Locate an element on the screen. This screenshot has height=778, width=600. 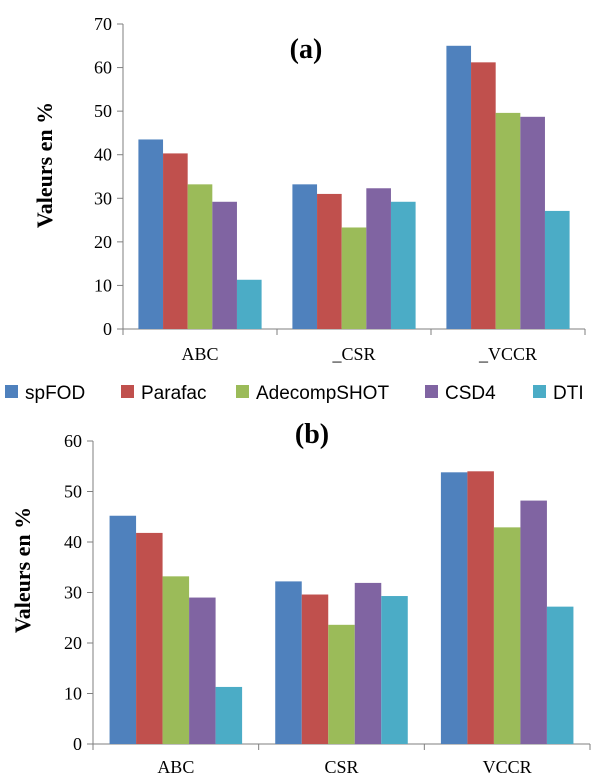
chart-b-category-label: CSR is located at coordinates (341, 767).